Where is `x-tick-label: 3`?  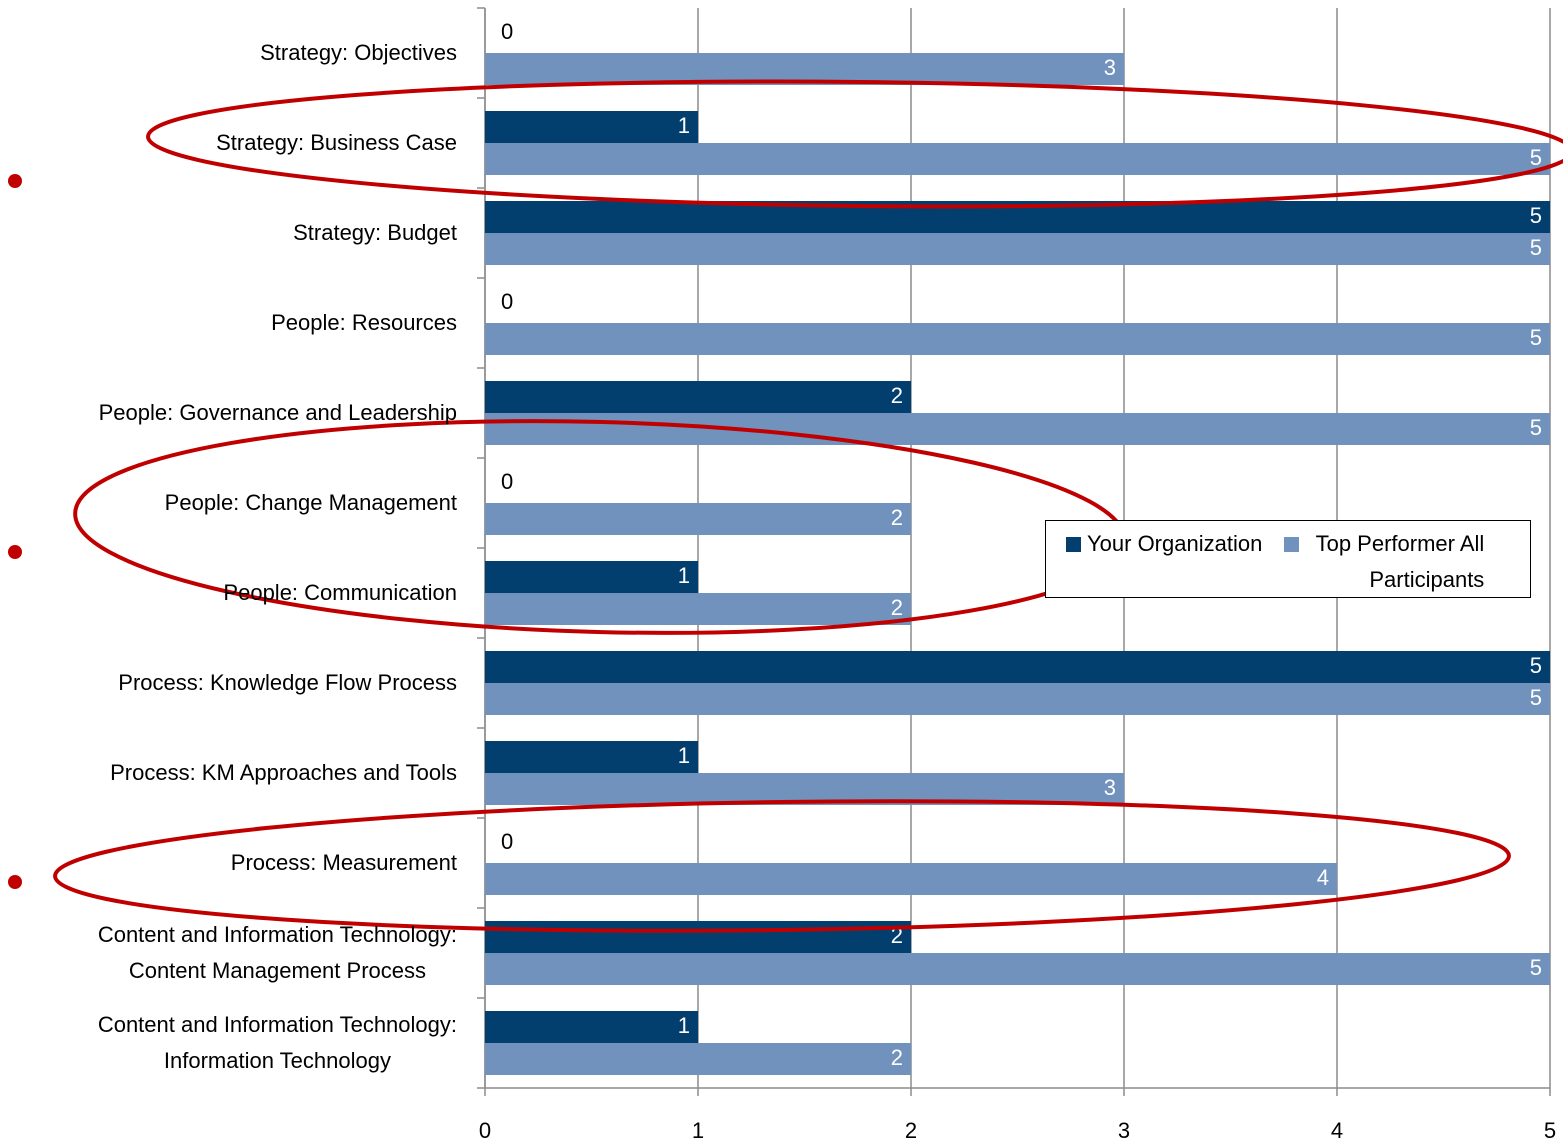 x-tick-label: 3 is located at coordinates (1124, 1130).